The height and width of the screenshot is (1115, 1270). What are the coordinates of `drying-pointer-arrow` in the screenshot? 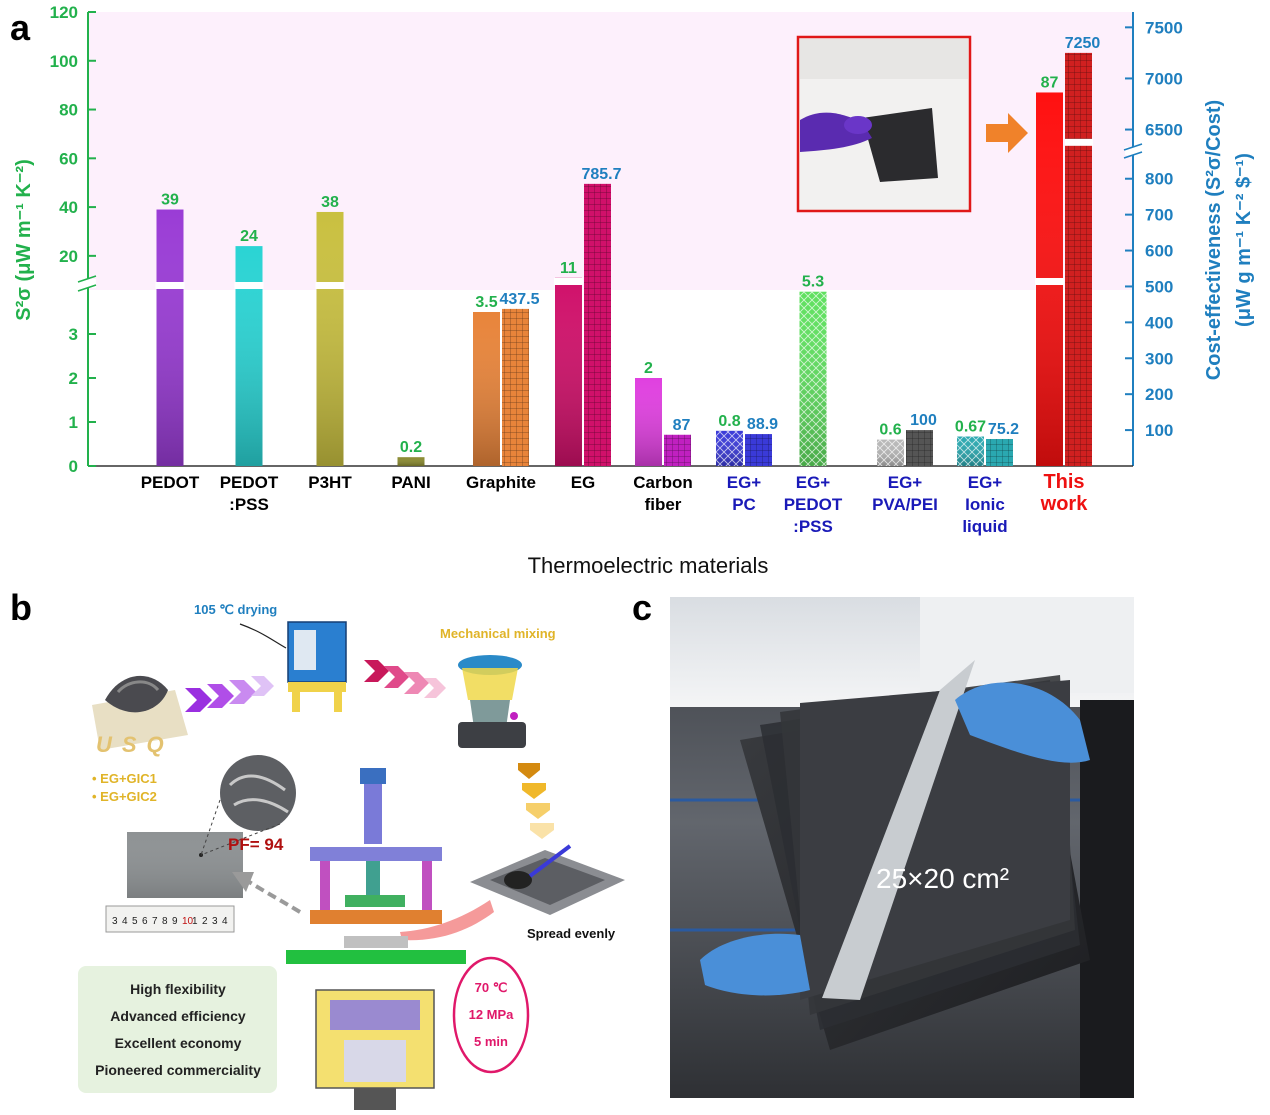 It's located at (263, 636).